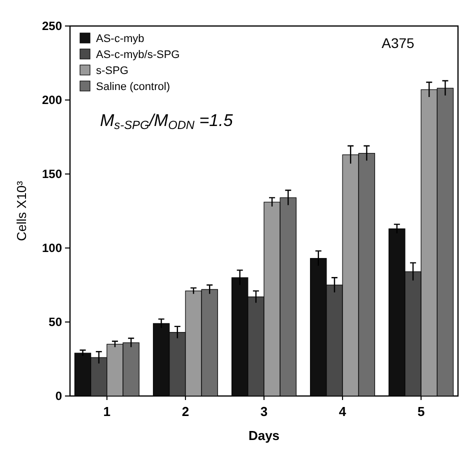  Describe the element at coordinates (55, 322) in the screenshot. I see `y-tick-label: 50` at that location.